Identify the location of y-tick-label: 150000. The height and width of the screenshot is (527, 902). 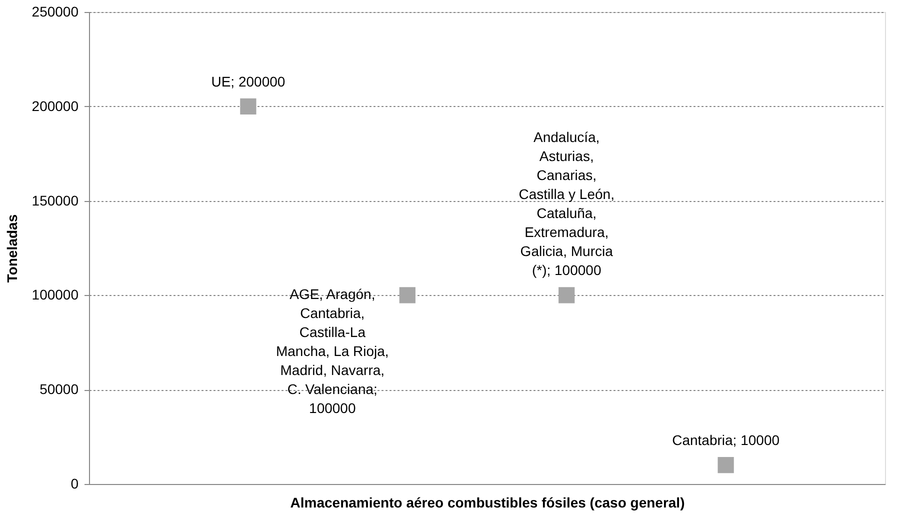
(55, 200).